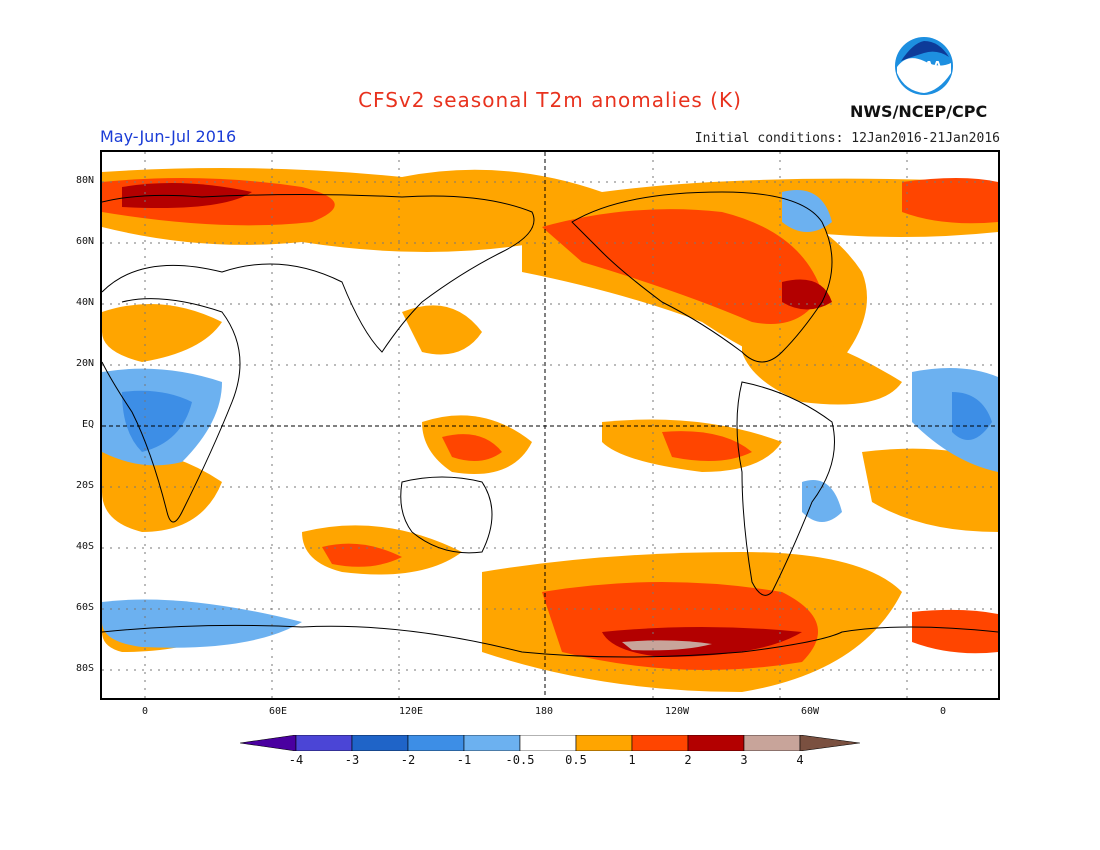  I want to click on colorbar-label: -4, so click(296, 760).